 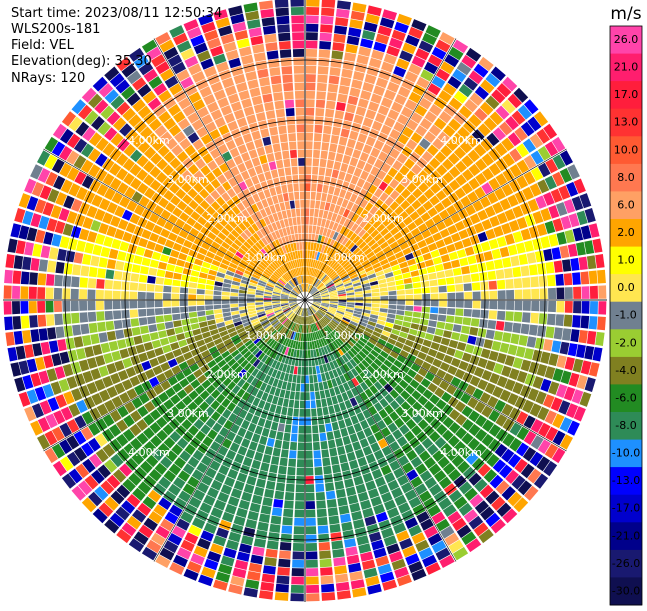 What do you see at coordinates (422, 413) in the screenshot?
I see `ring-label: 3.00km` at bounding box center [422, 413].